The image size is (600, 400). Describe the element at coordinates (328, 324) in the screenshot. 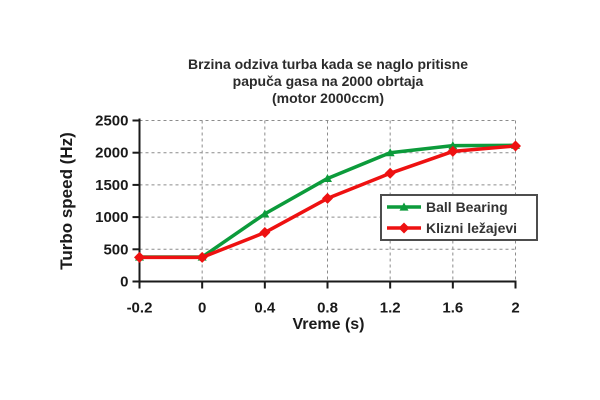

I see `x-axis-title: Vreme (s)` at that location.